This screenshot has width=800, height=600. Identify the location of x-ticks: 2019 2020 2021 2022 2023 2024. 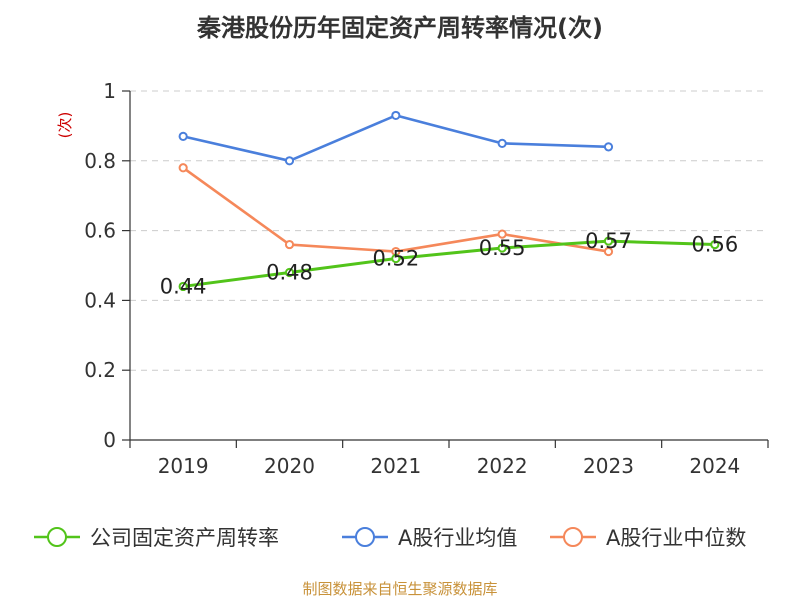
(449, 459).